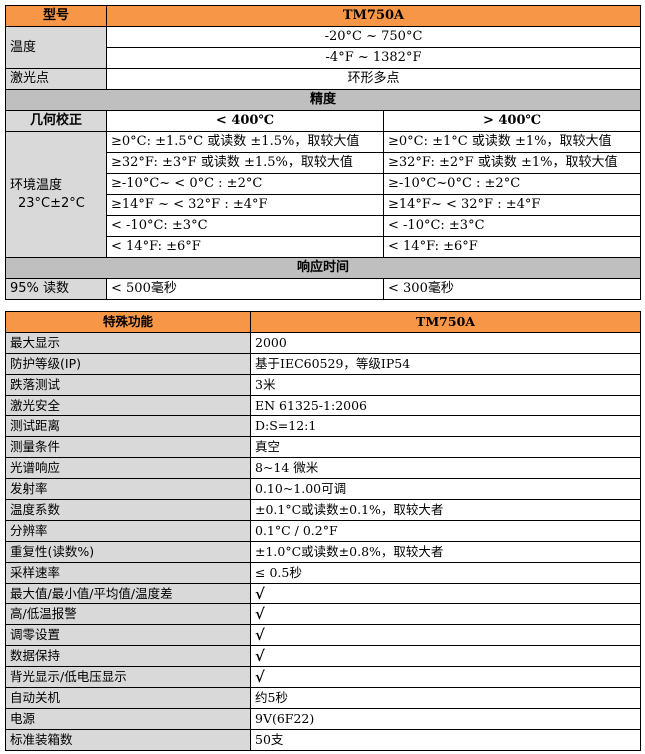  What do you see at coordinates (128, 426) in the screenshot?
I see `feature-label: 测试距离` at bounding box center [128, 426].